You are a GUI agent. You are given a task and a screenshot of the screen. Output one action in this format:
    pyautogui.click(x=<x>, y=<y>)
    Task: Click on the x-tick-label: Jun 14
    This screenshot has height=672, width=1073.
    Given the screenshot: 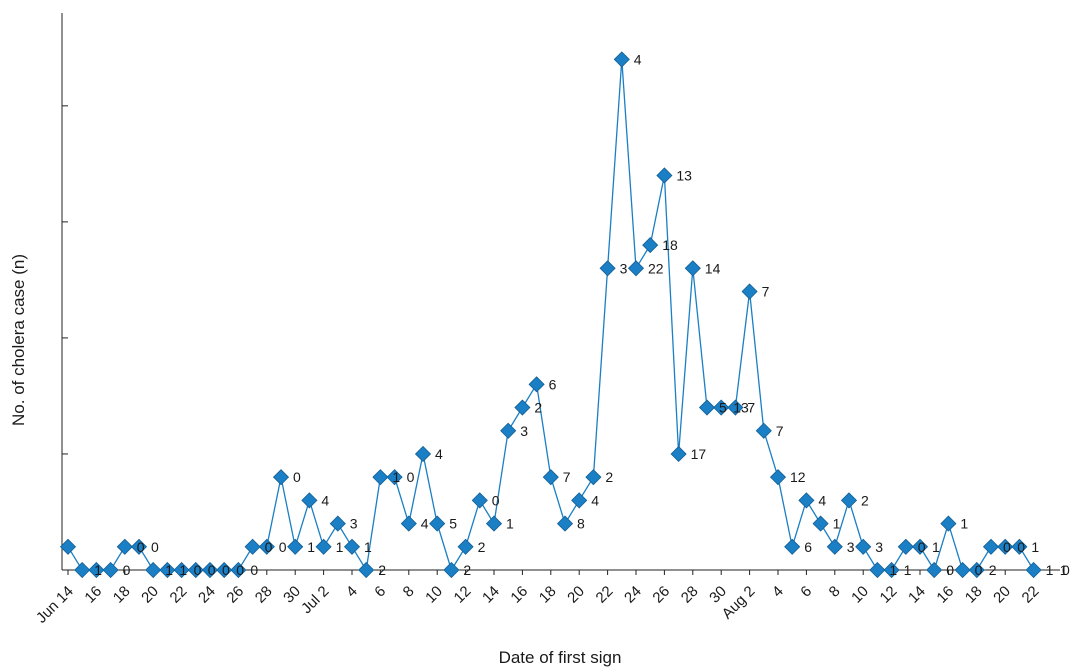 What is the action you would take?
    pyautogui.click(x=55, y=605)
    